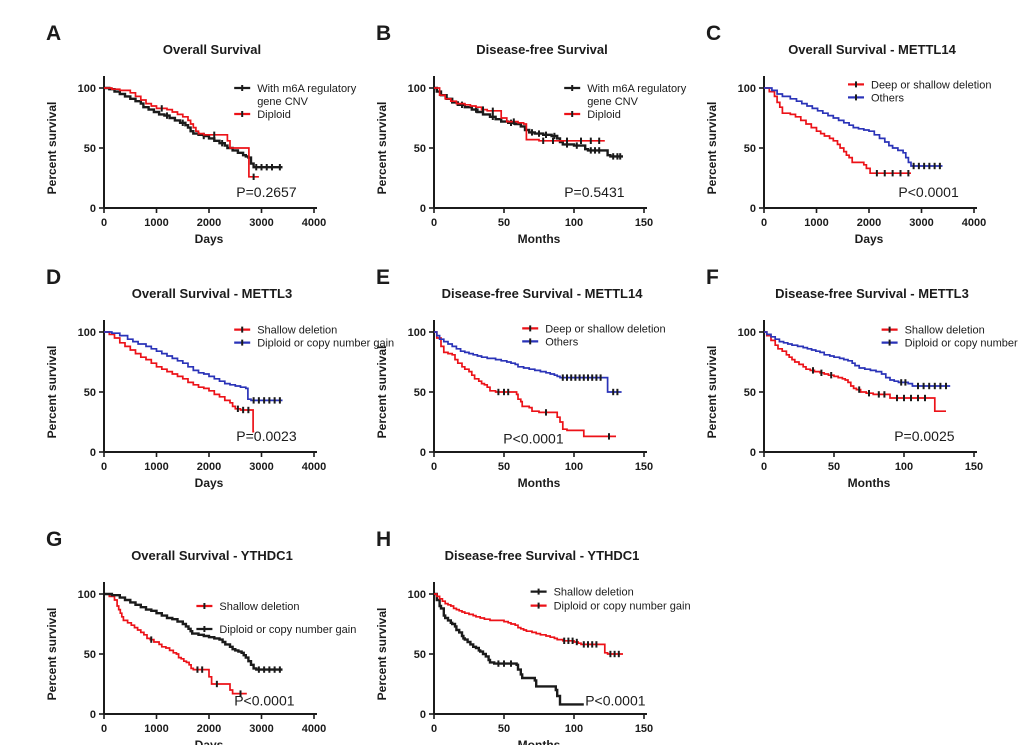 The width and height of the screenshot is (1020, 745). Describe the element at coordinates (54, 33) in the screenshot. I see `panel-letter-a: A` at that location.